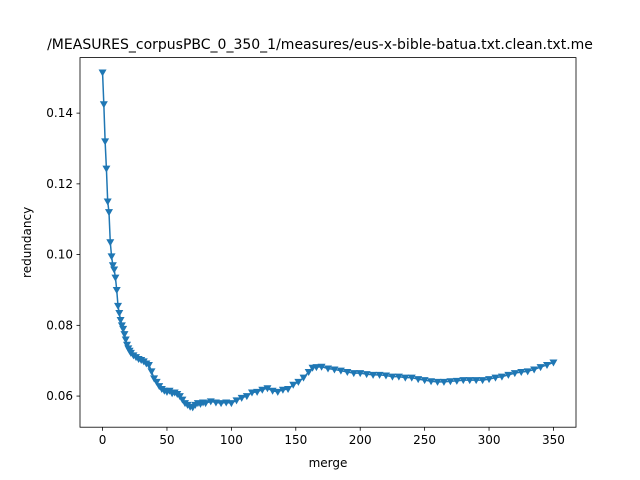  What do you see at coordinates (360, 440) in the screenshot?
I see `x-tick-label: 200` at bounding box center [360, 440].